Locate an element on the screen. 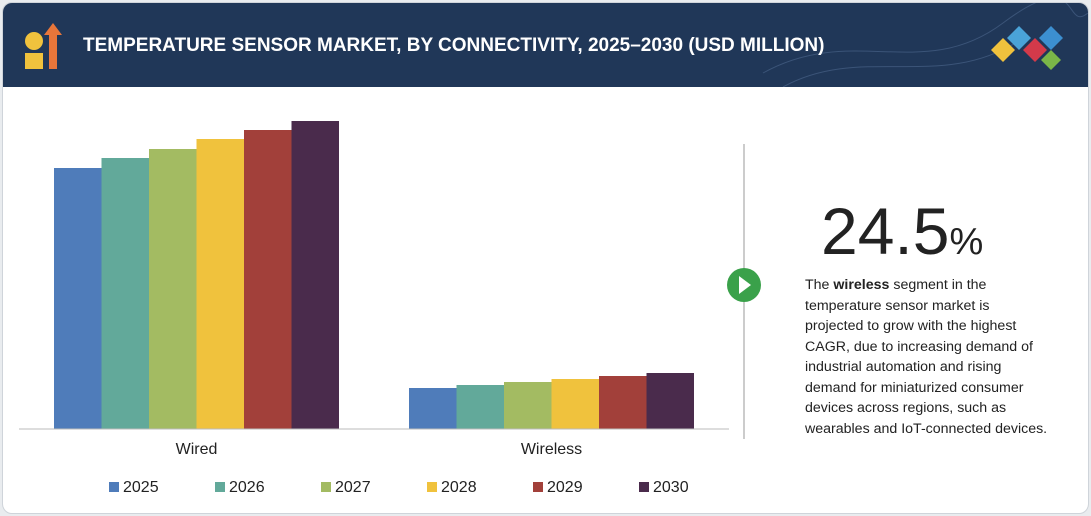  legend-label: 2026 is located at coordinates (247, 487).